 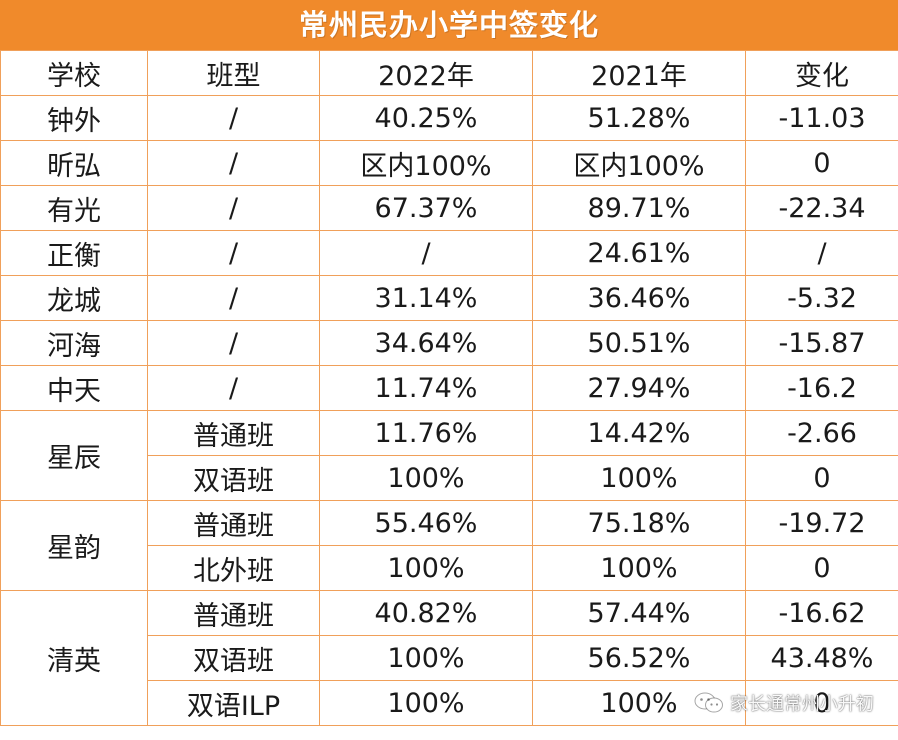 I want to click on change-cell: -16.2, so click(x=821, y=388).